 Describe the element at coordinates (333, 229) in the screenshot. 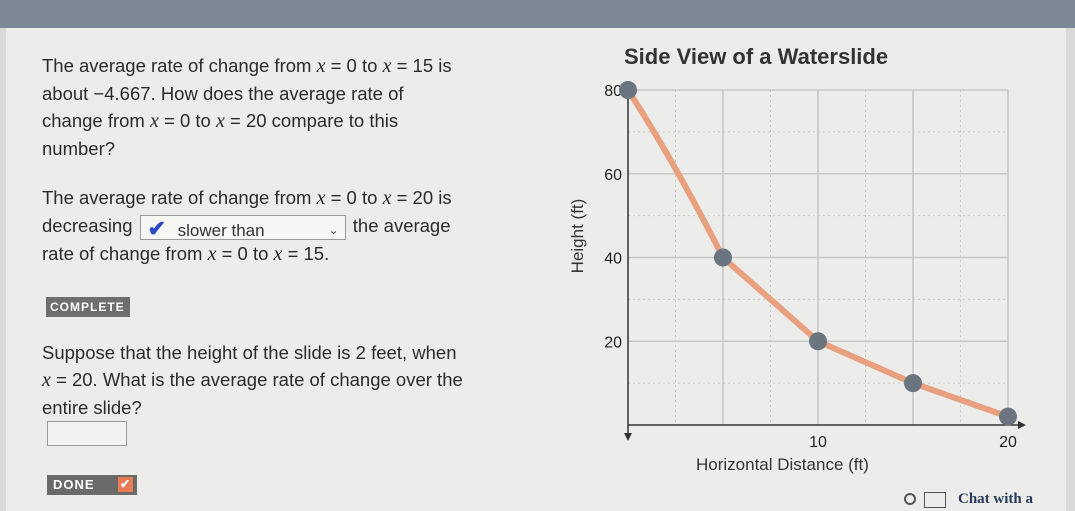

I see `chevron-down-icon: ⌄` at that location.